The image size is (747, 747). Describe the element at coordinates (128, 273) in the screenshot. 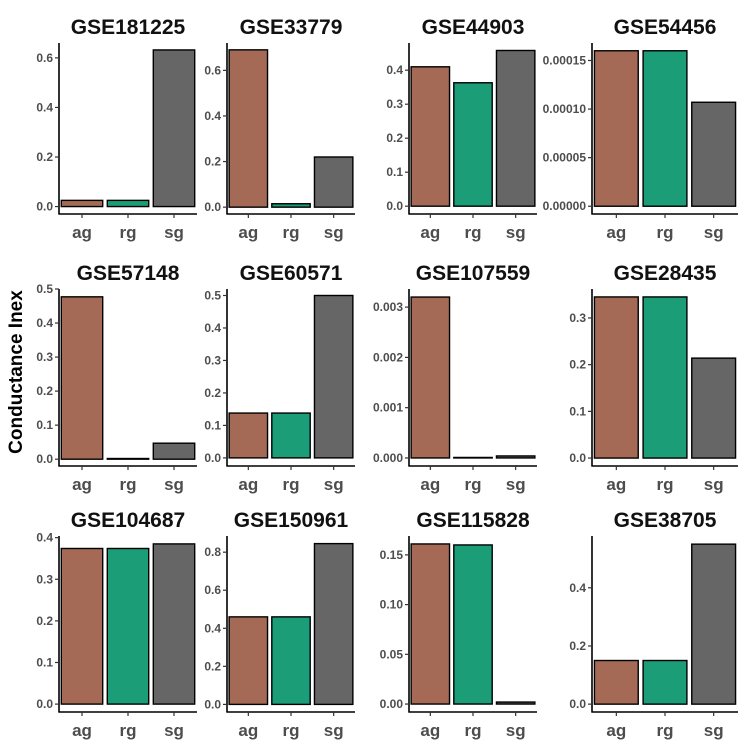

I see `panel-title: GSE57148` at that location.